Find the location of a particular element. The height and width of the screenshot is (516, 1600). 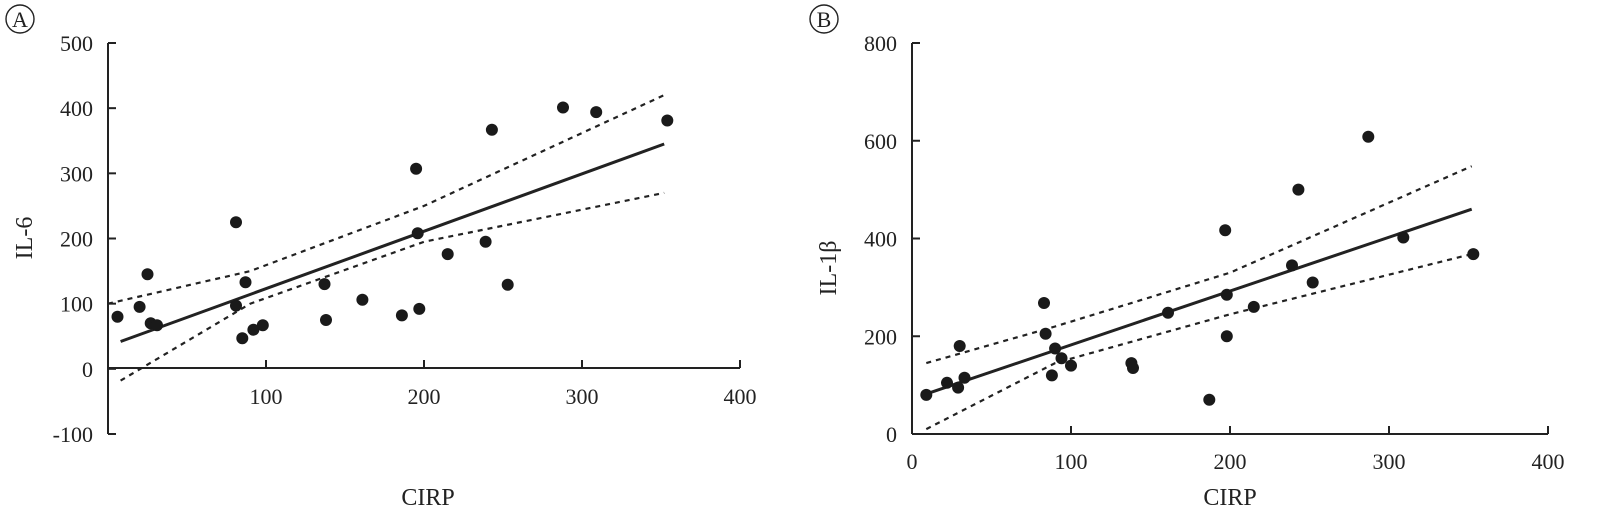

panel-b-badge: B is located at coordinates (824, 19).